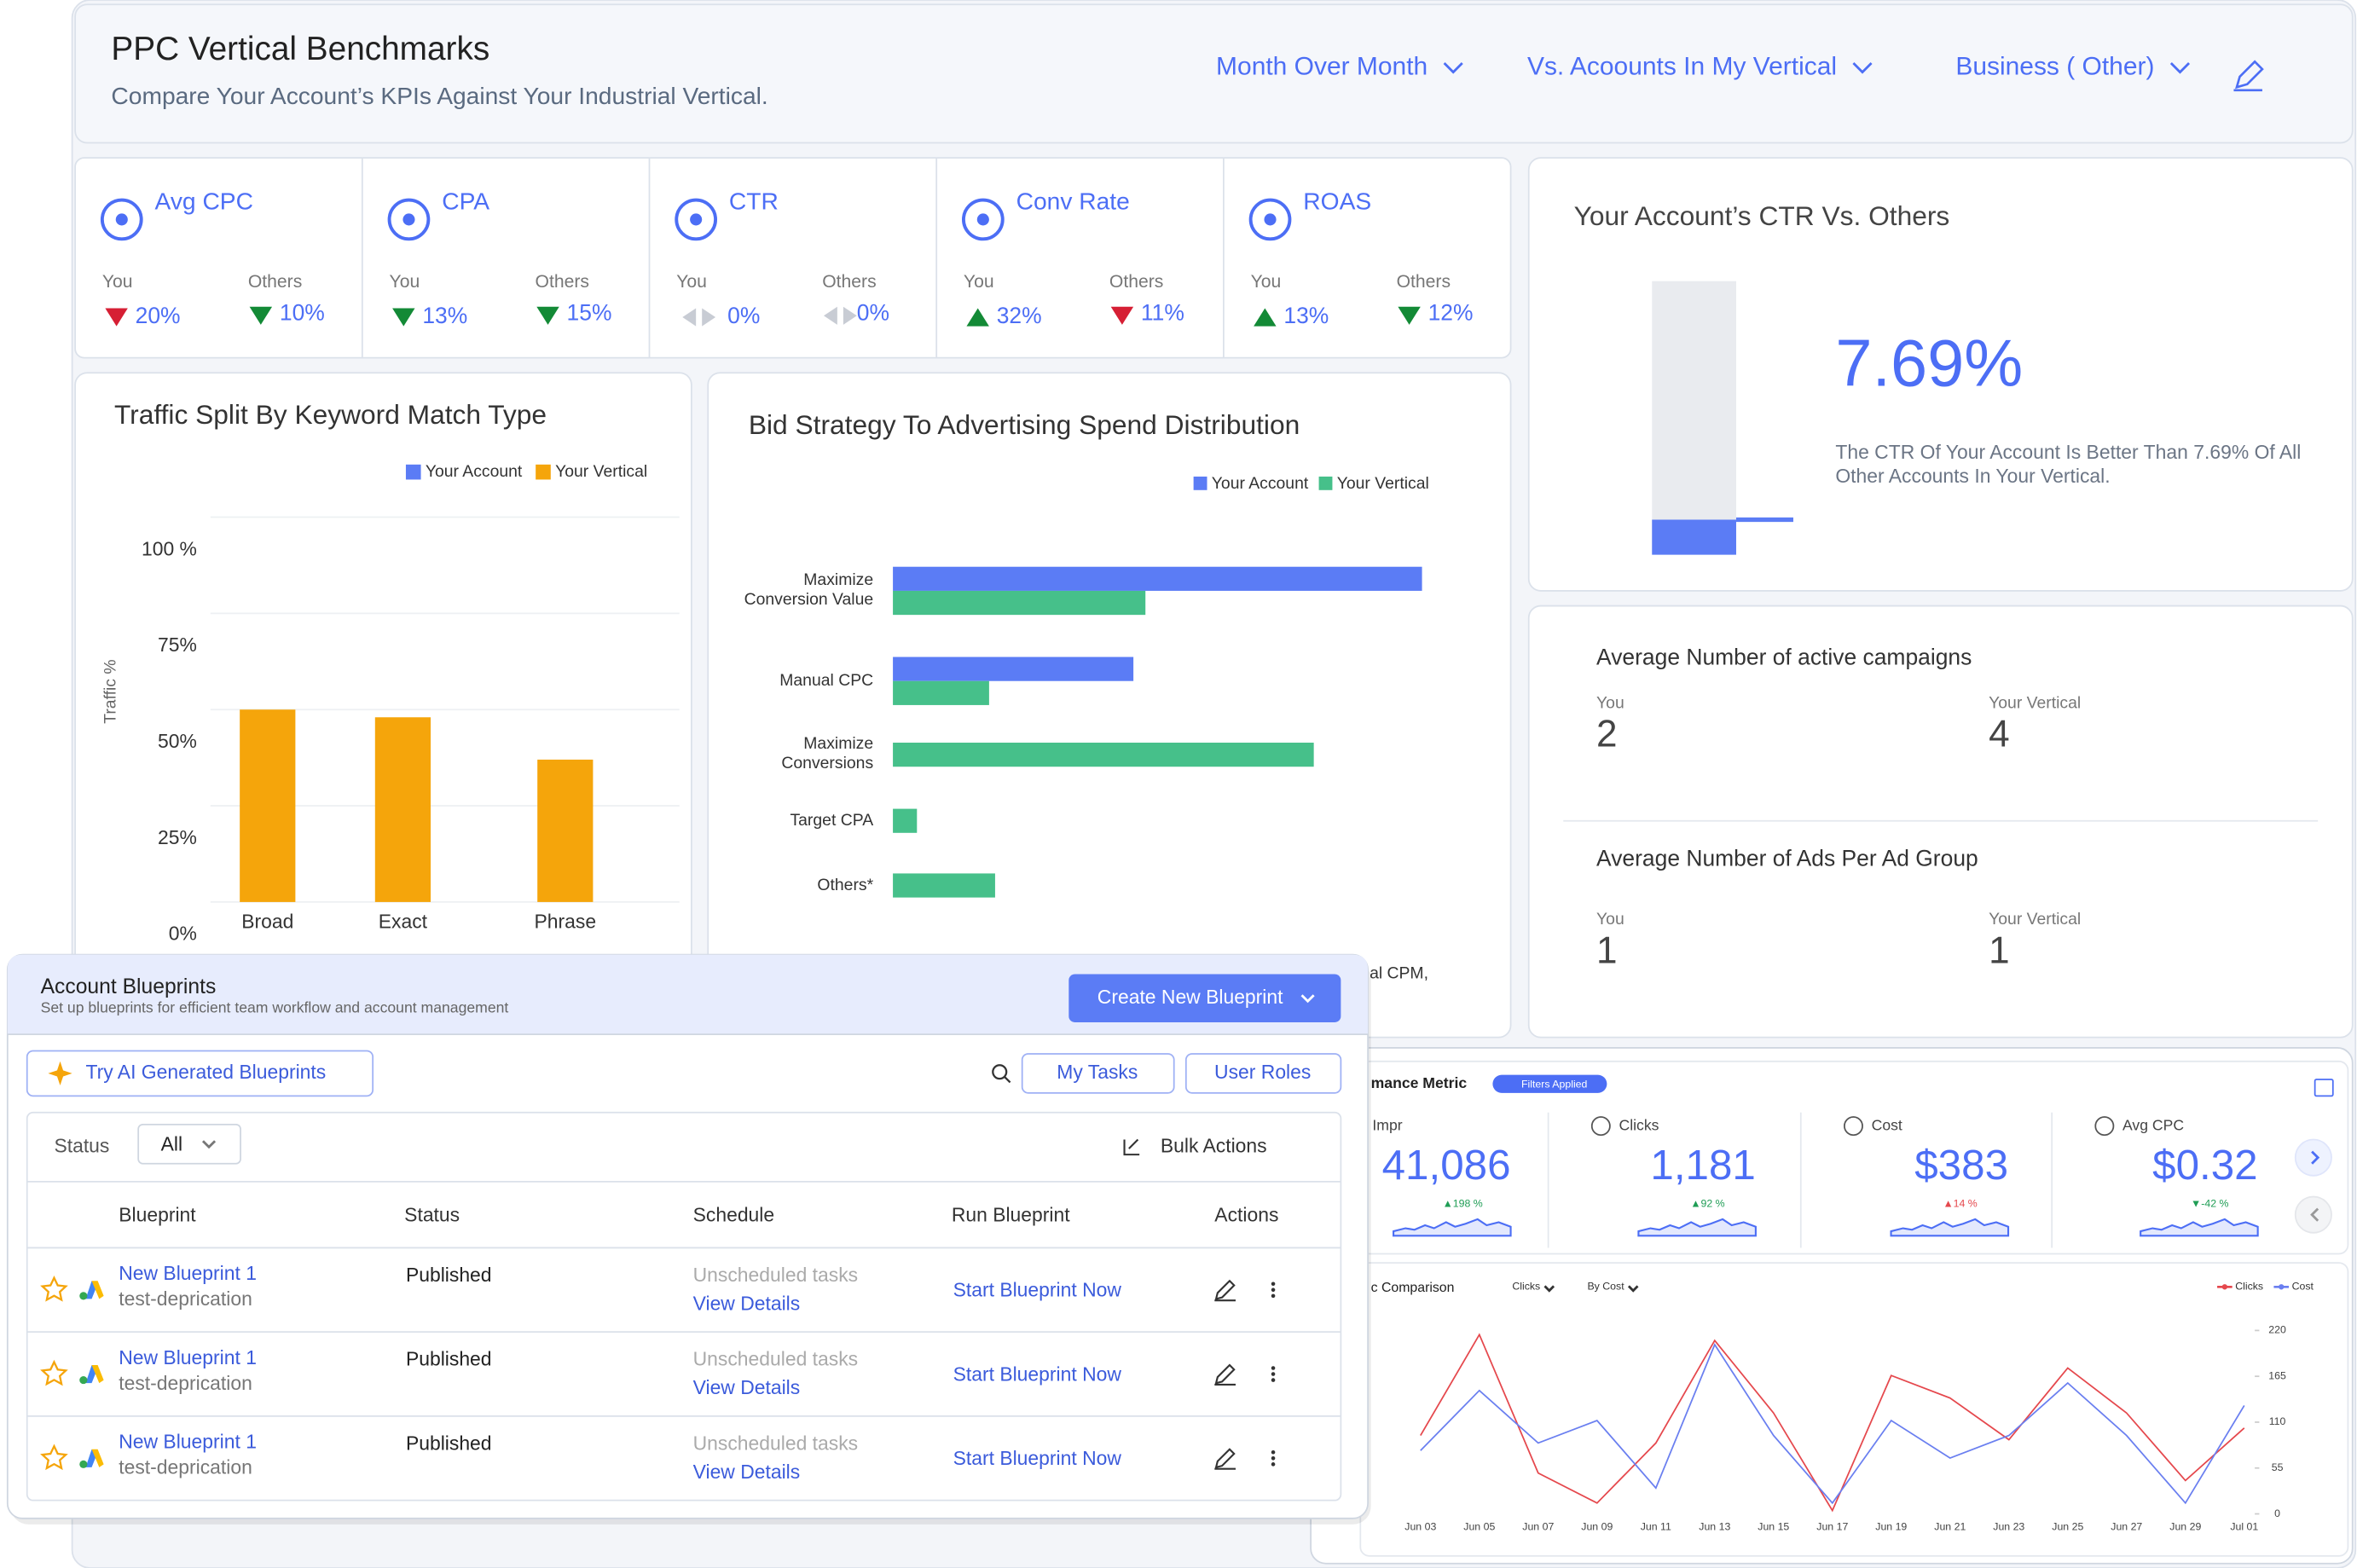  I want to click on kpi-you-value: 20%, so click(159, 316).